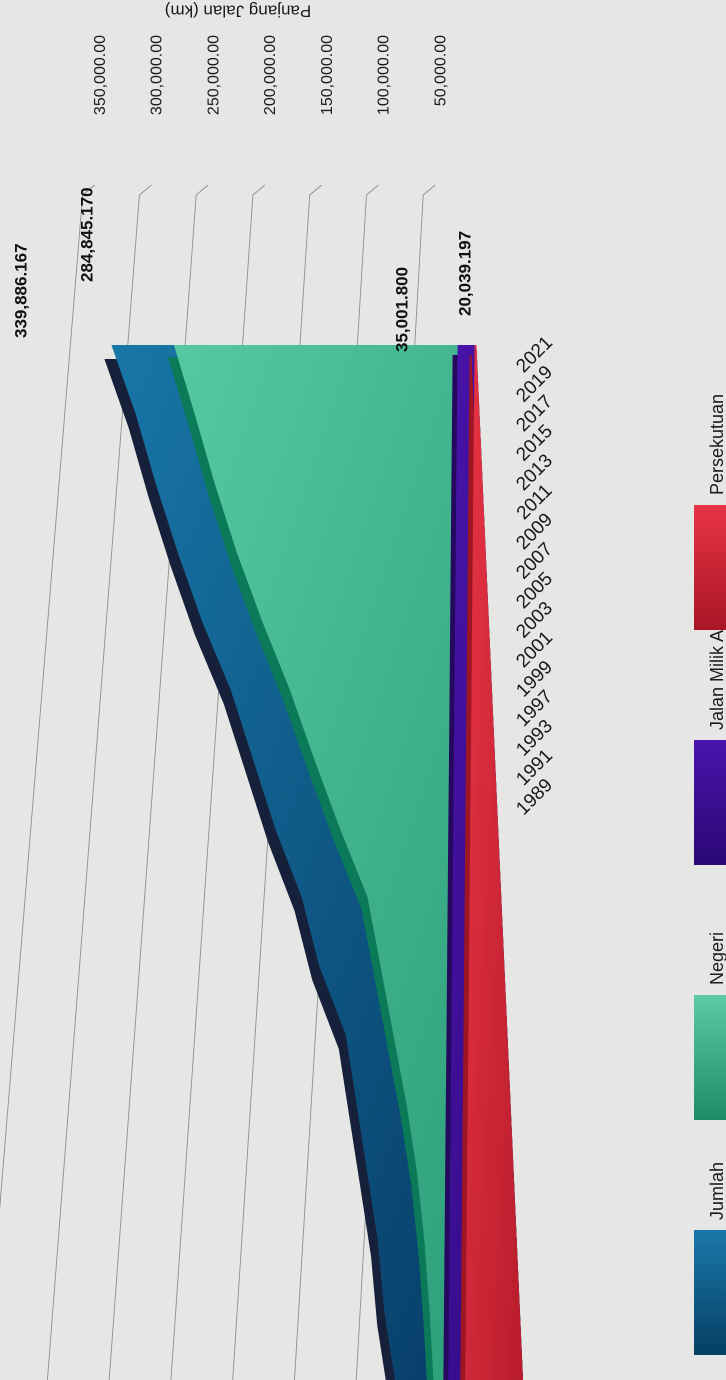 The height and width of the screenshot is (1380, 726). I want to click on legend-label: Jumlah, so click(716, 1191).